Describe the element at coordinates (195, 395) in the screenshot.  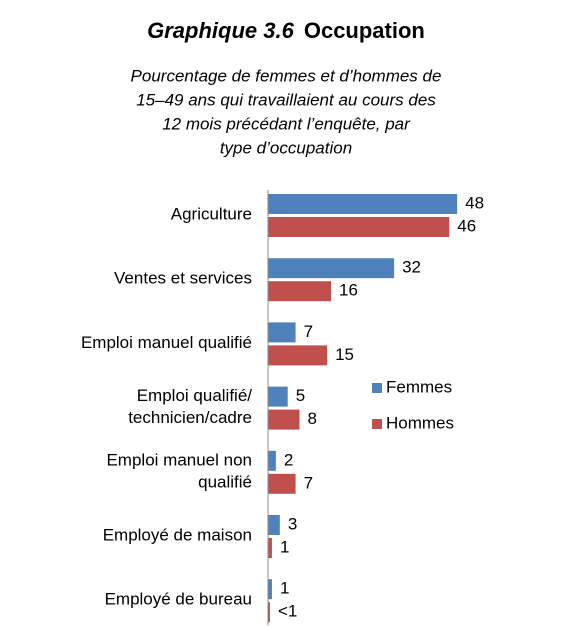
I see `y-tick-label: Emploi qualifié/` at that location.